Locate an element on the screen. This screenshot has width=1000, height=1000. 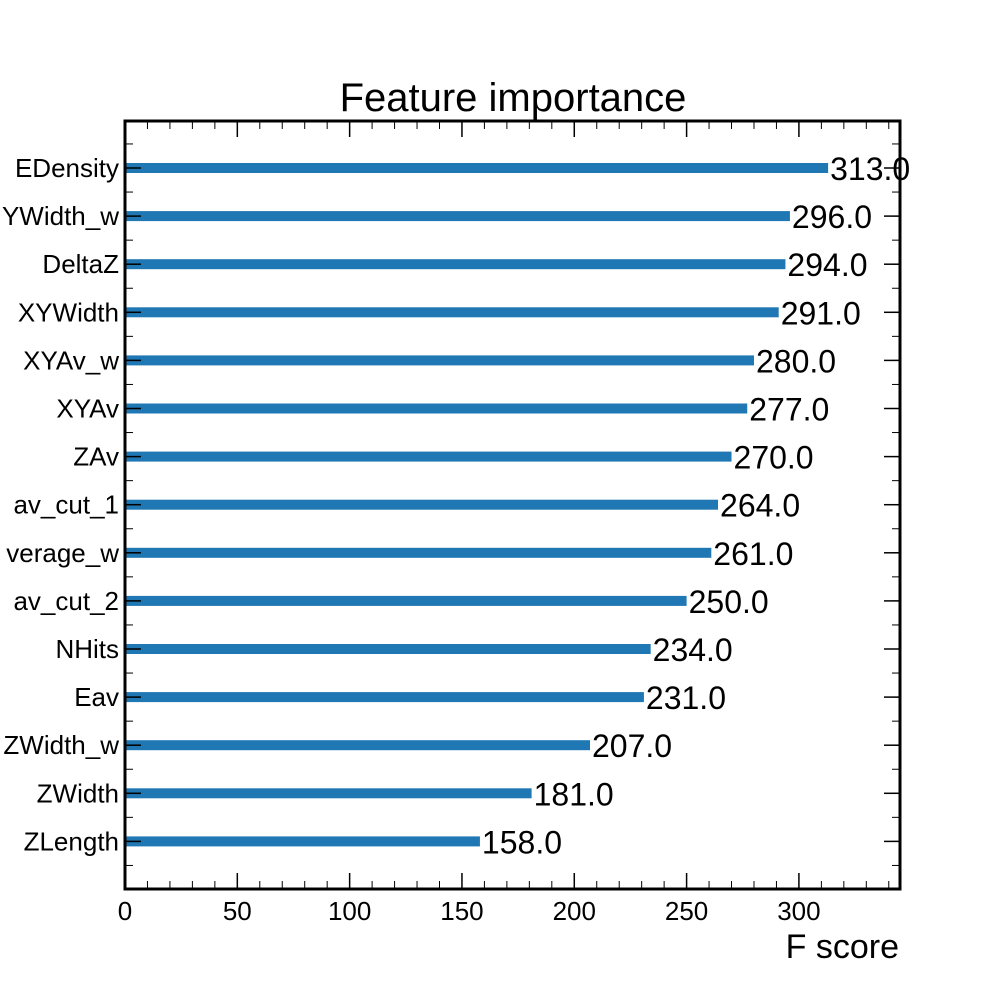
chart-title: Feature importance is located at coordinates (513, 98).